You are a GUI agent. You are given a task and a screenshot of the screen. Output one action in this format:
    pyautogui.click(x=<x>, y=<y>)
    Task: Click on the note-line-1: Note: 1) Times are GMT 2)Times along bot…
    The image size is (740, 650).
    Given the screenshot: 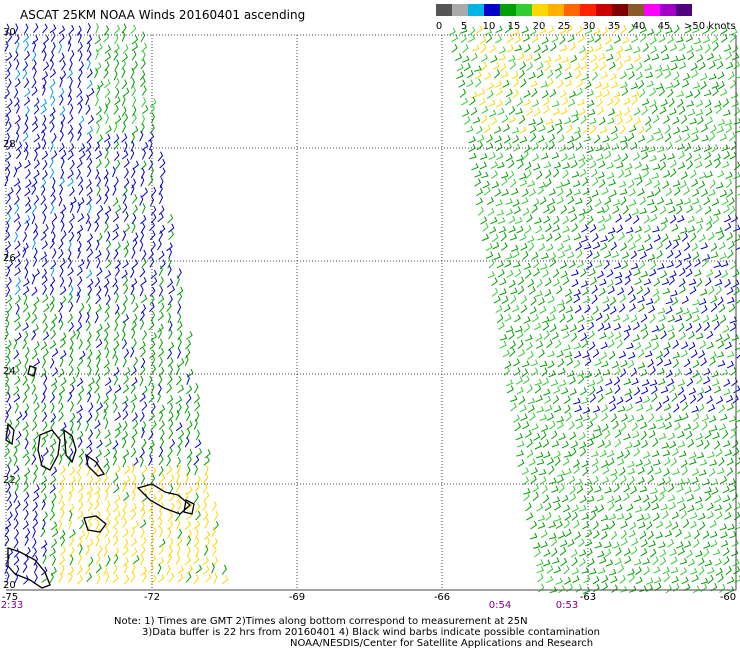 What is the action you would take?
    pyautogui.click(x=321, y=621)
    